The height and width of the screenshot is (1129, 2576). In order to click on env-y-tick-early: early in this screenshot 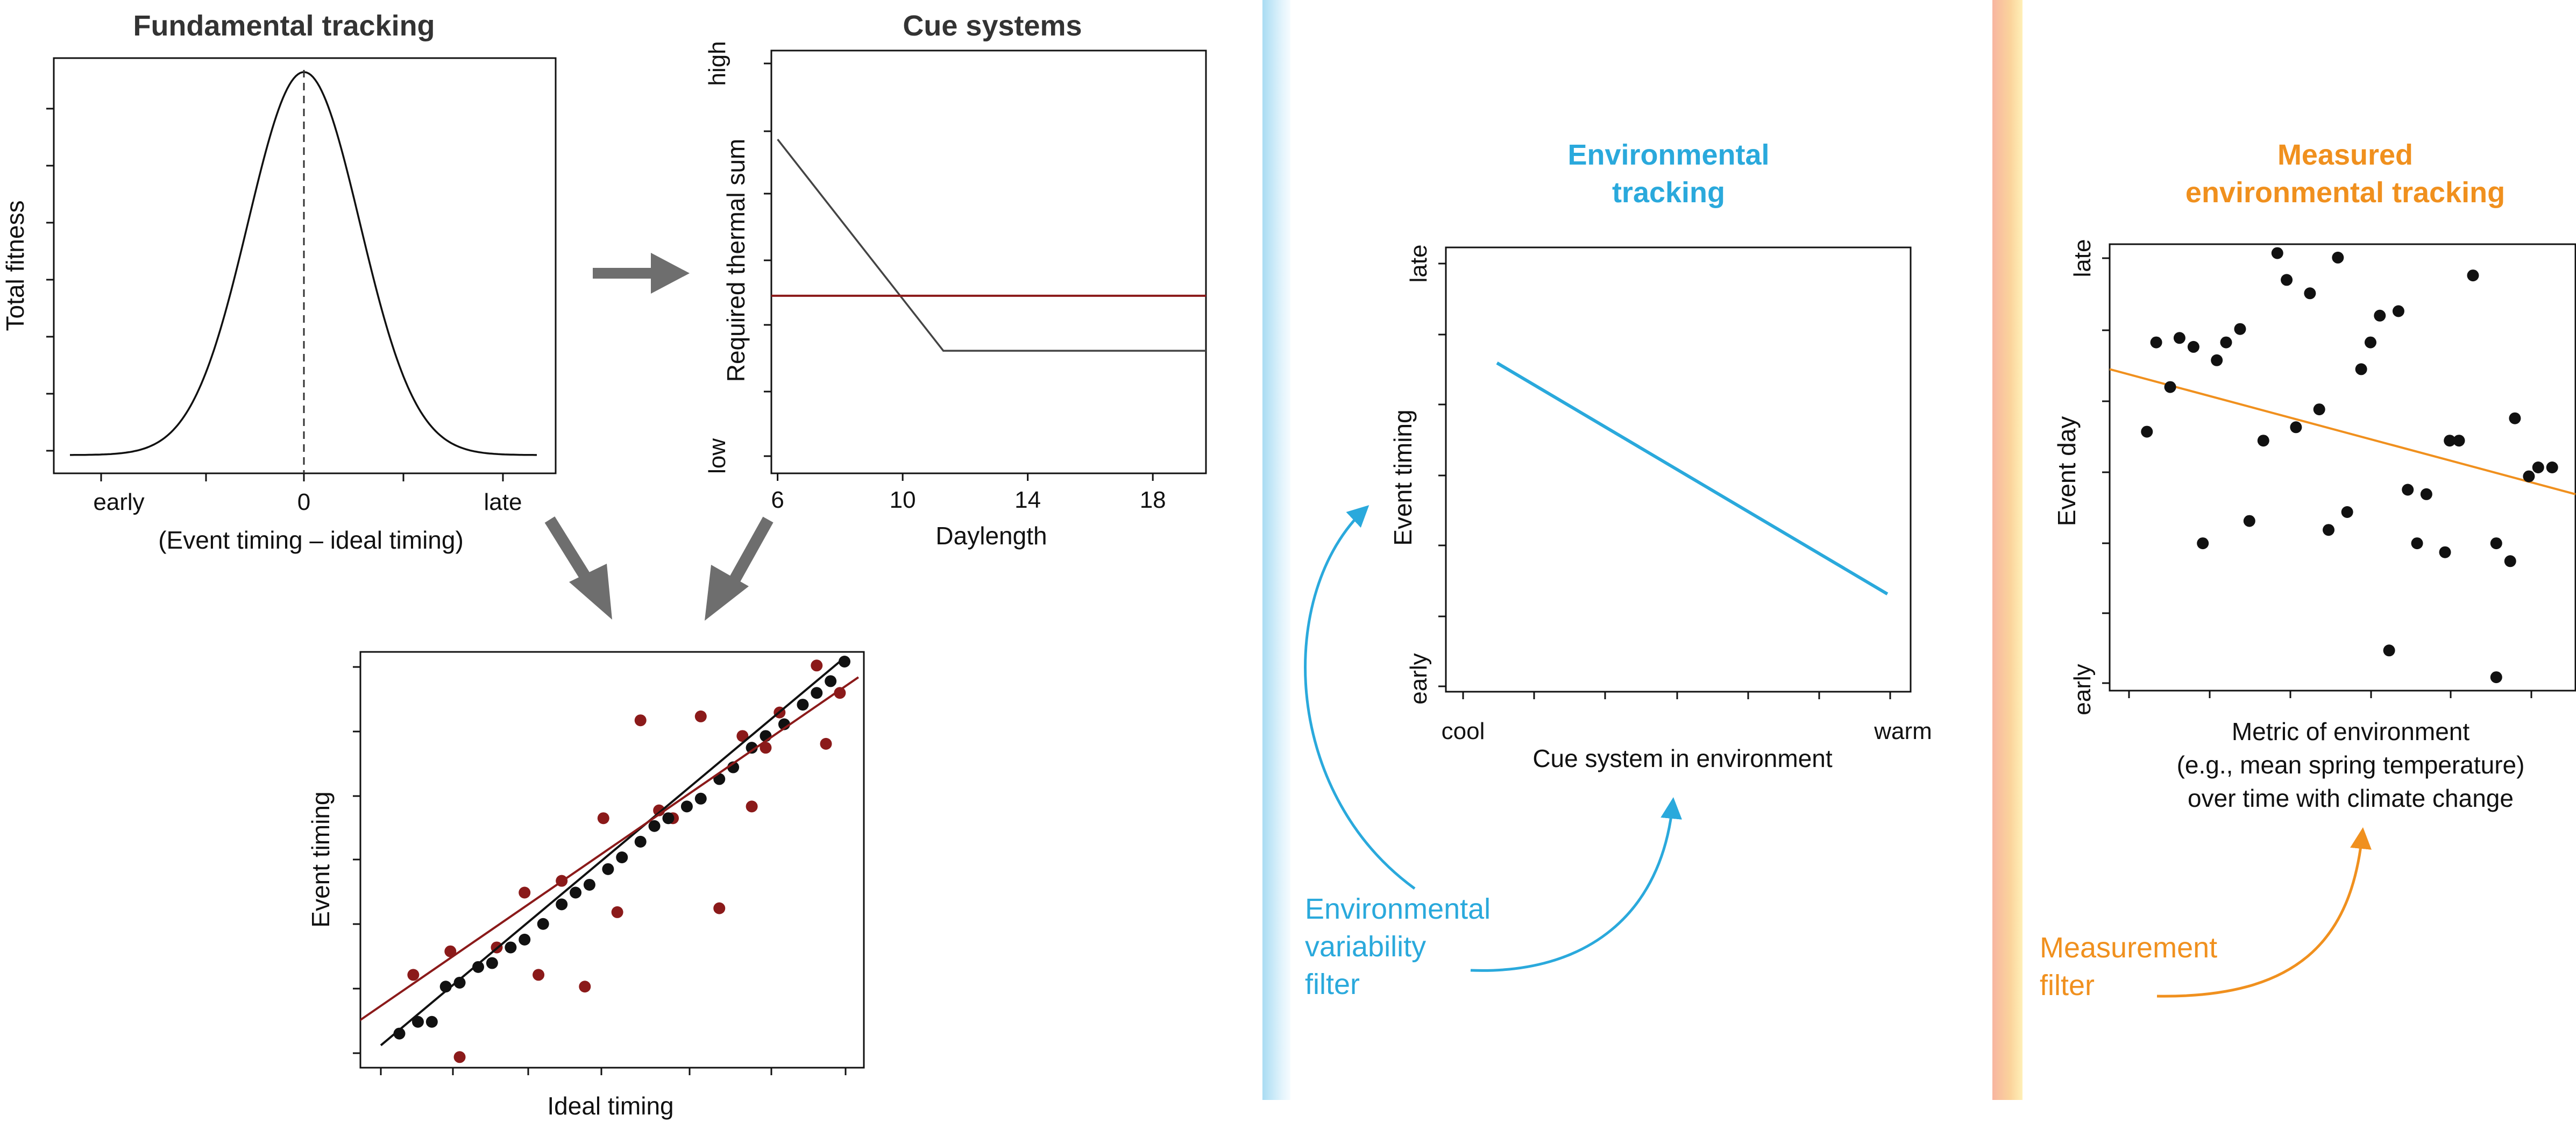, I will do `click(1419, 678)`.